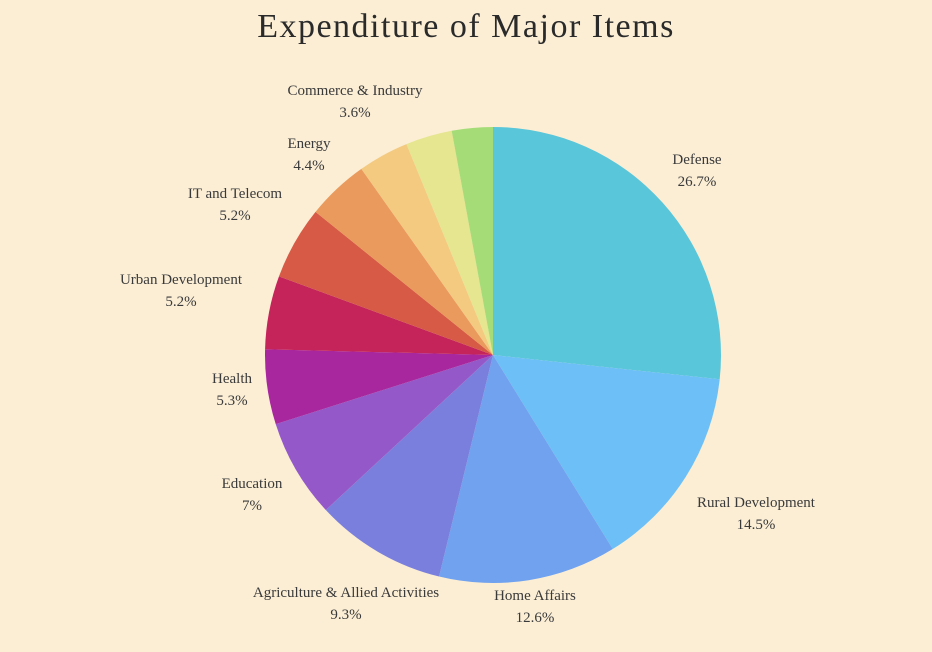 The width and height of the screenshot is (932, 652). What do you see at coordinates (235, 194) in the screenshot?
I see `slice-label-it-and-telecom: IT and Telecom` at bounding box center [235, 194].